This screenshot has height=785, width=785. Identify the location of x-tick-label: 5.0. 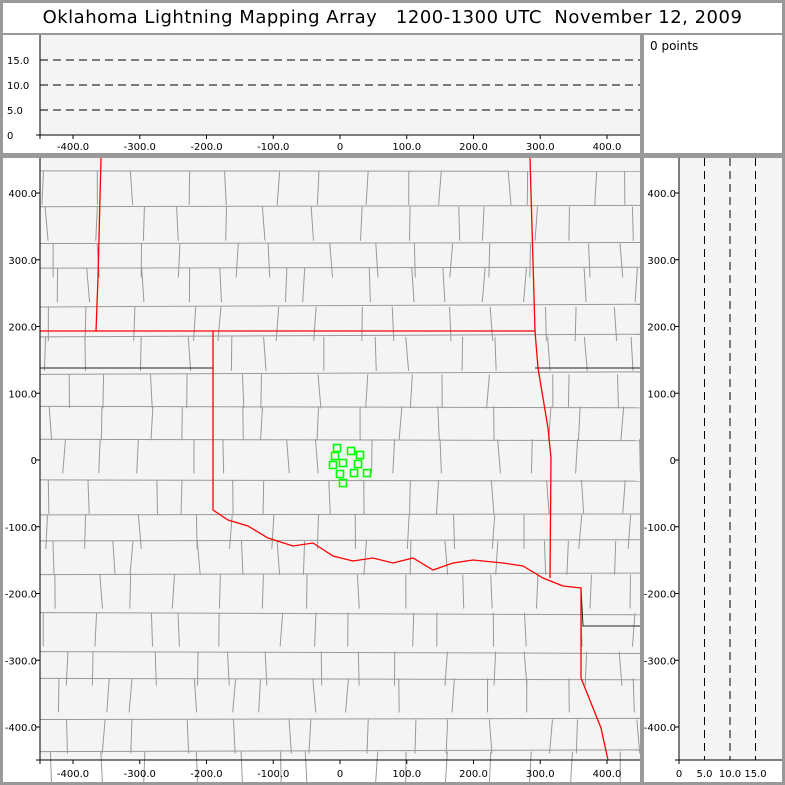
(705, 774).